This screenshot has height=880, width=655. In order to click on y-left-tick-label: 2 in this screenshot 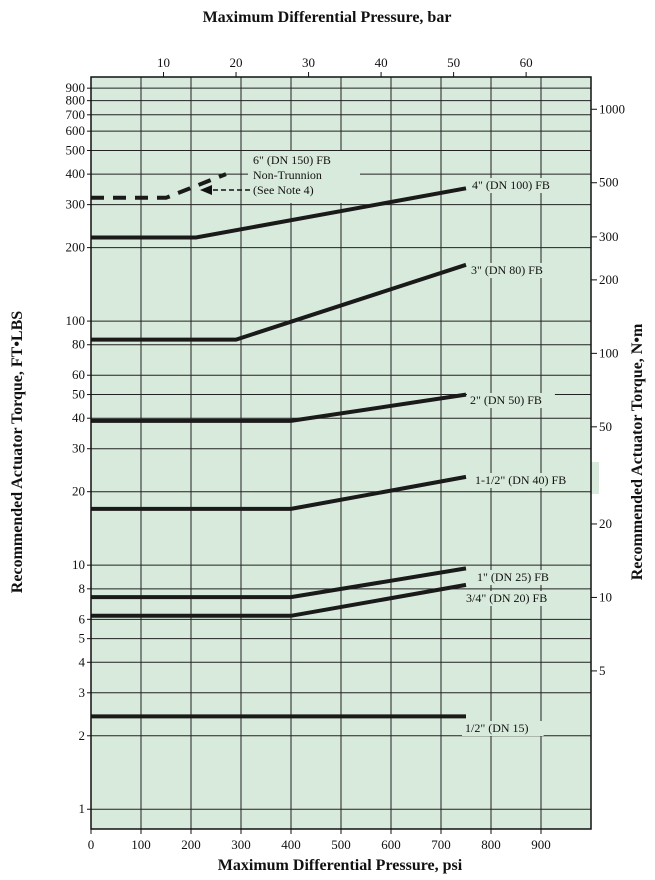, I will do `click(82, 735)`.